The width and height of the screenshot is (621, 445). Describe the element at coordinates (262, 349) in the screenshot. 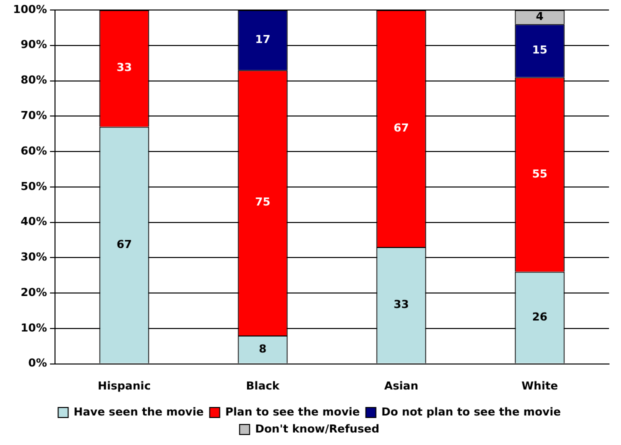

I see `data-label: 8` at that location.